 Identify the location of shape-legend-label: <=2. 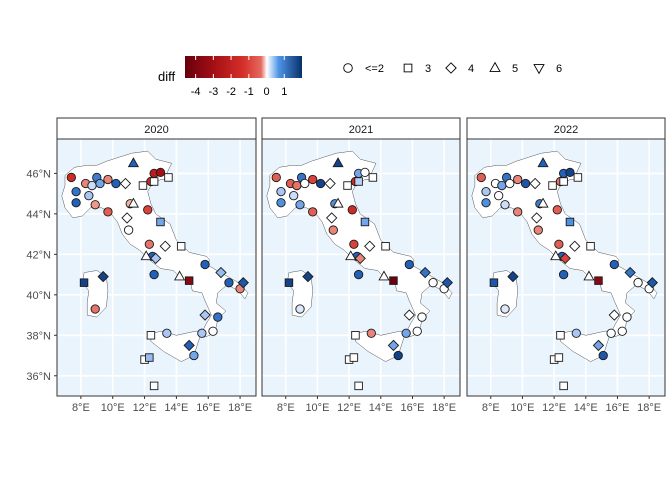
(374, 69).